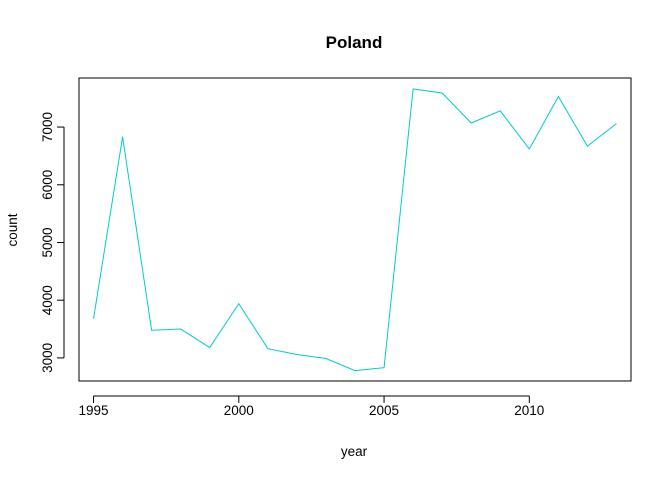 The height and width of the screenshot is (480, 672). Describe the element at coordinates (47, 358) in the screenshot. I see `y-tick-label: 3000` at that location.